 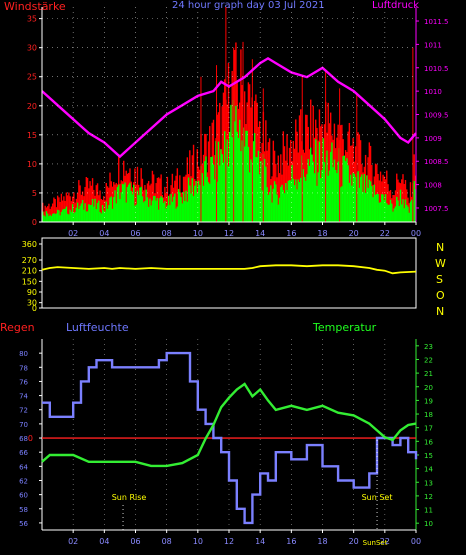 What do you see at coordinates (32, 292) in the screenshot?
I see `direction-tick-label: 90` at bounding box center [32, 292].